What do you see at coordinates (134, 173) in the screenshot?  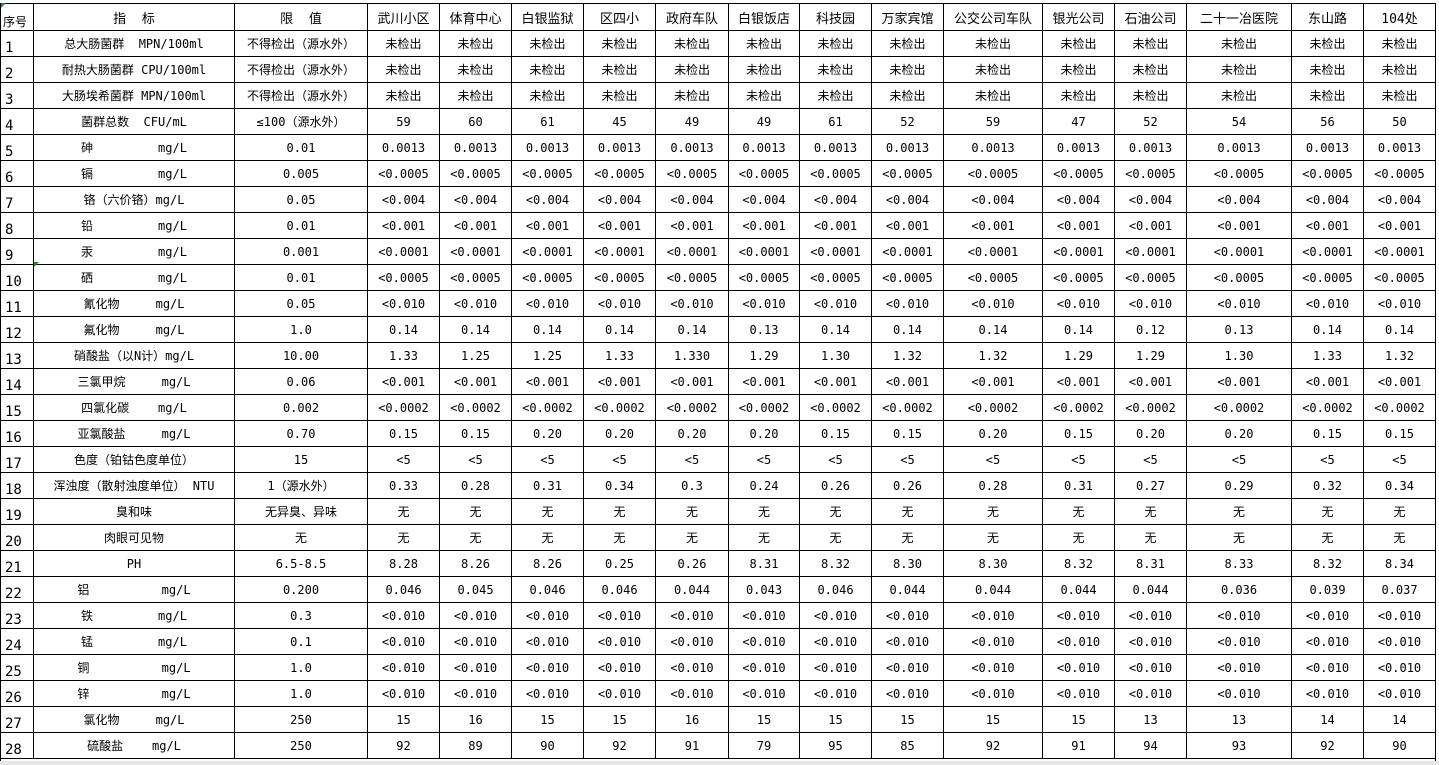 I see `indicator-cell: 镉 mg/L` at bounding box center [134, 173].